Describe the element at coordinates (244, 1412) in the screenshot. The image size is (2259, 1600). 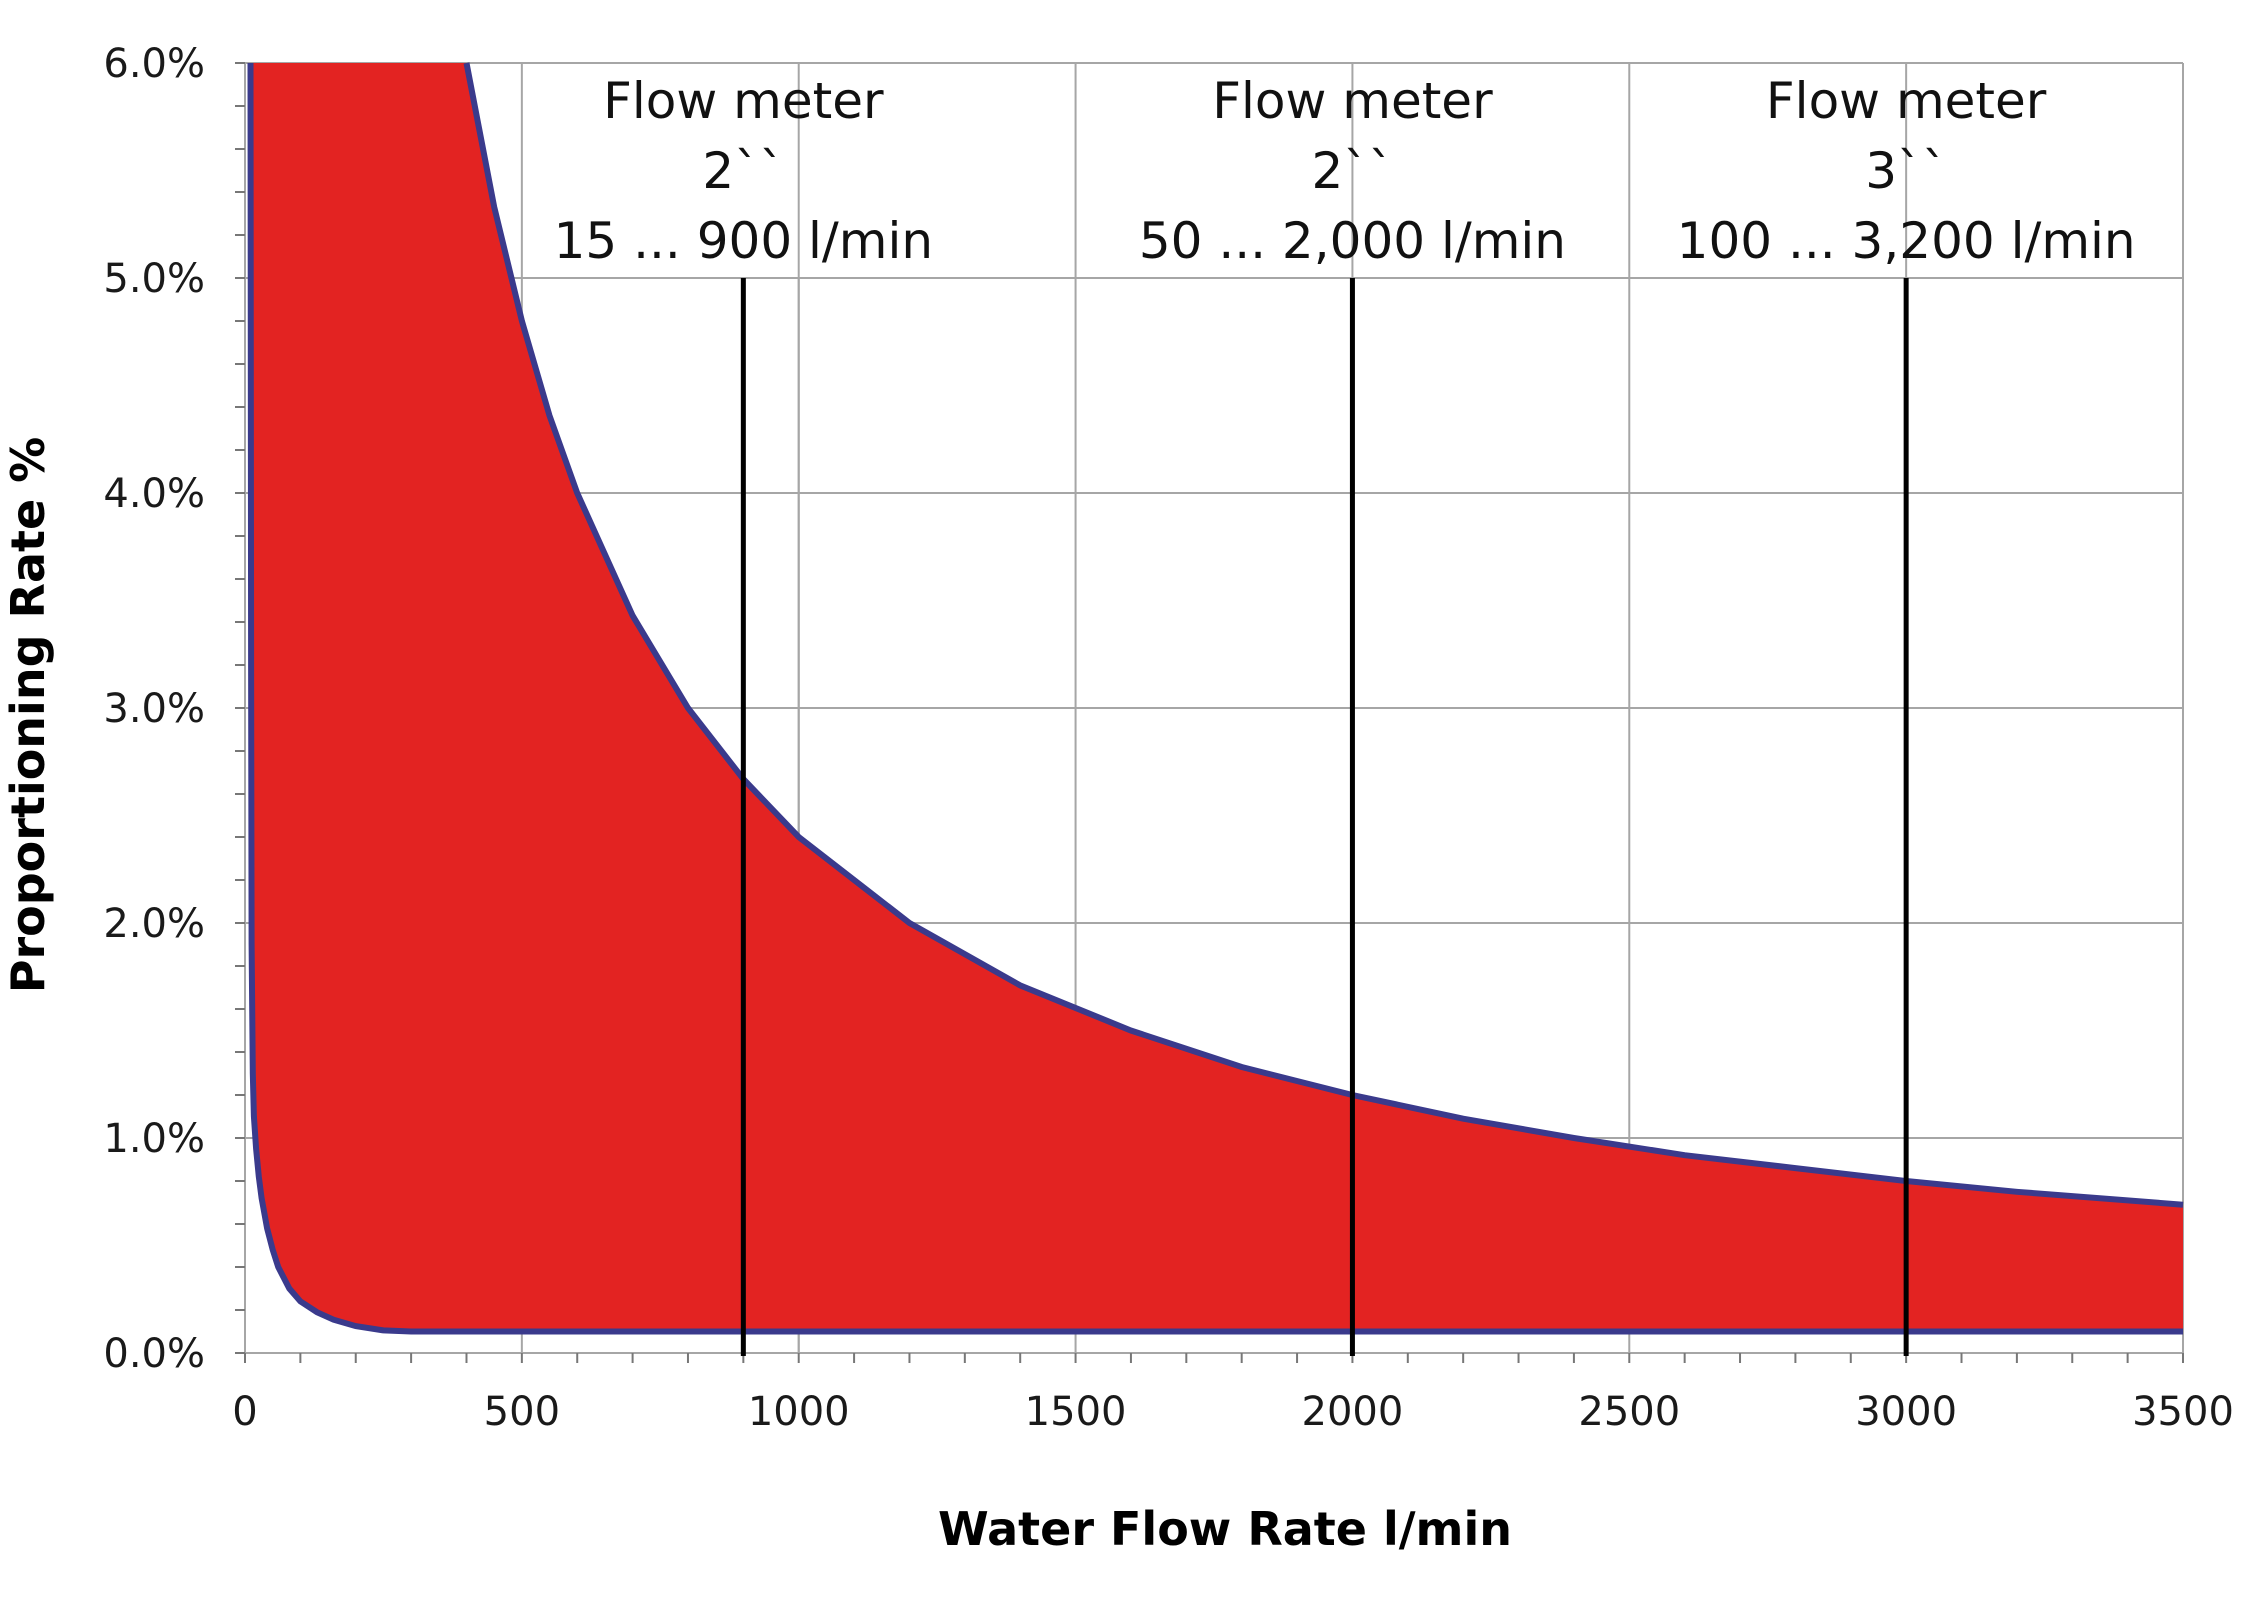
I see `x-tick-label: 0` at that location.